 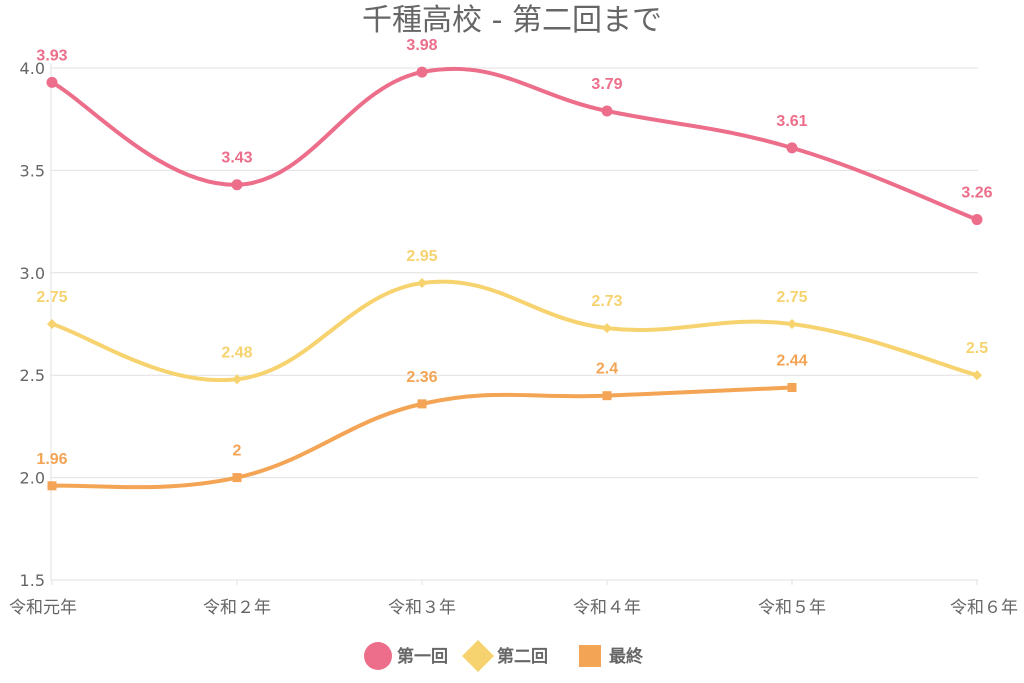 What do you see at coordinates (32, 170) in the screenshot?
I see `y-tick-label: 3.5` at bounding box center [32, 170].